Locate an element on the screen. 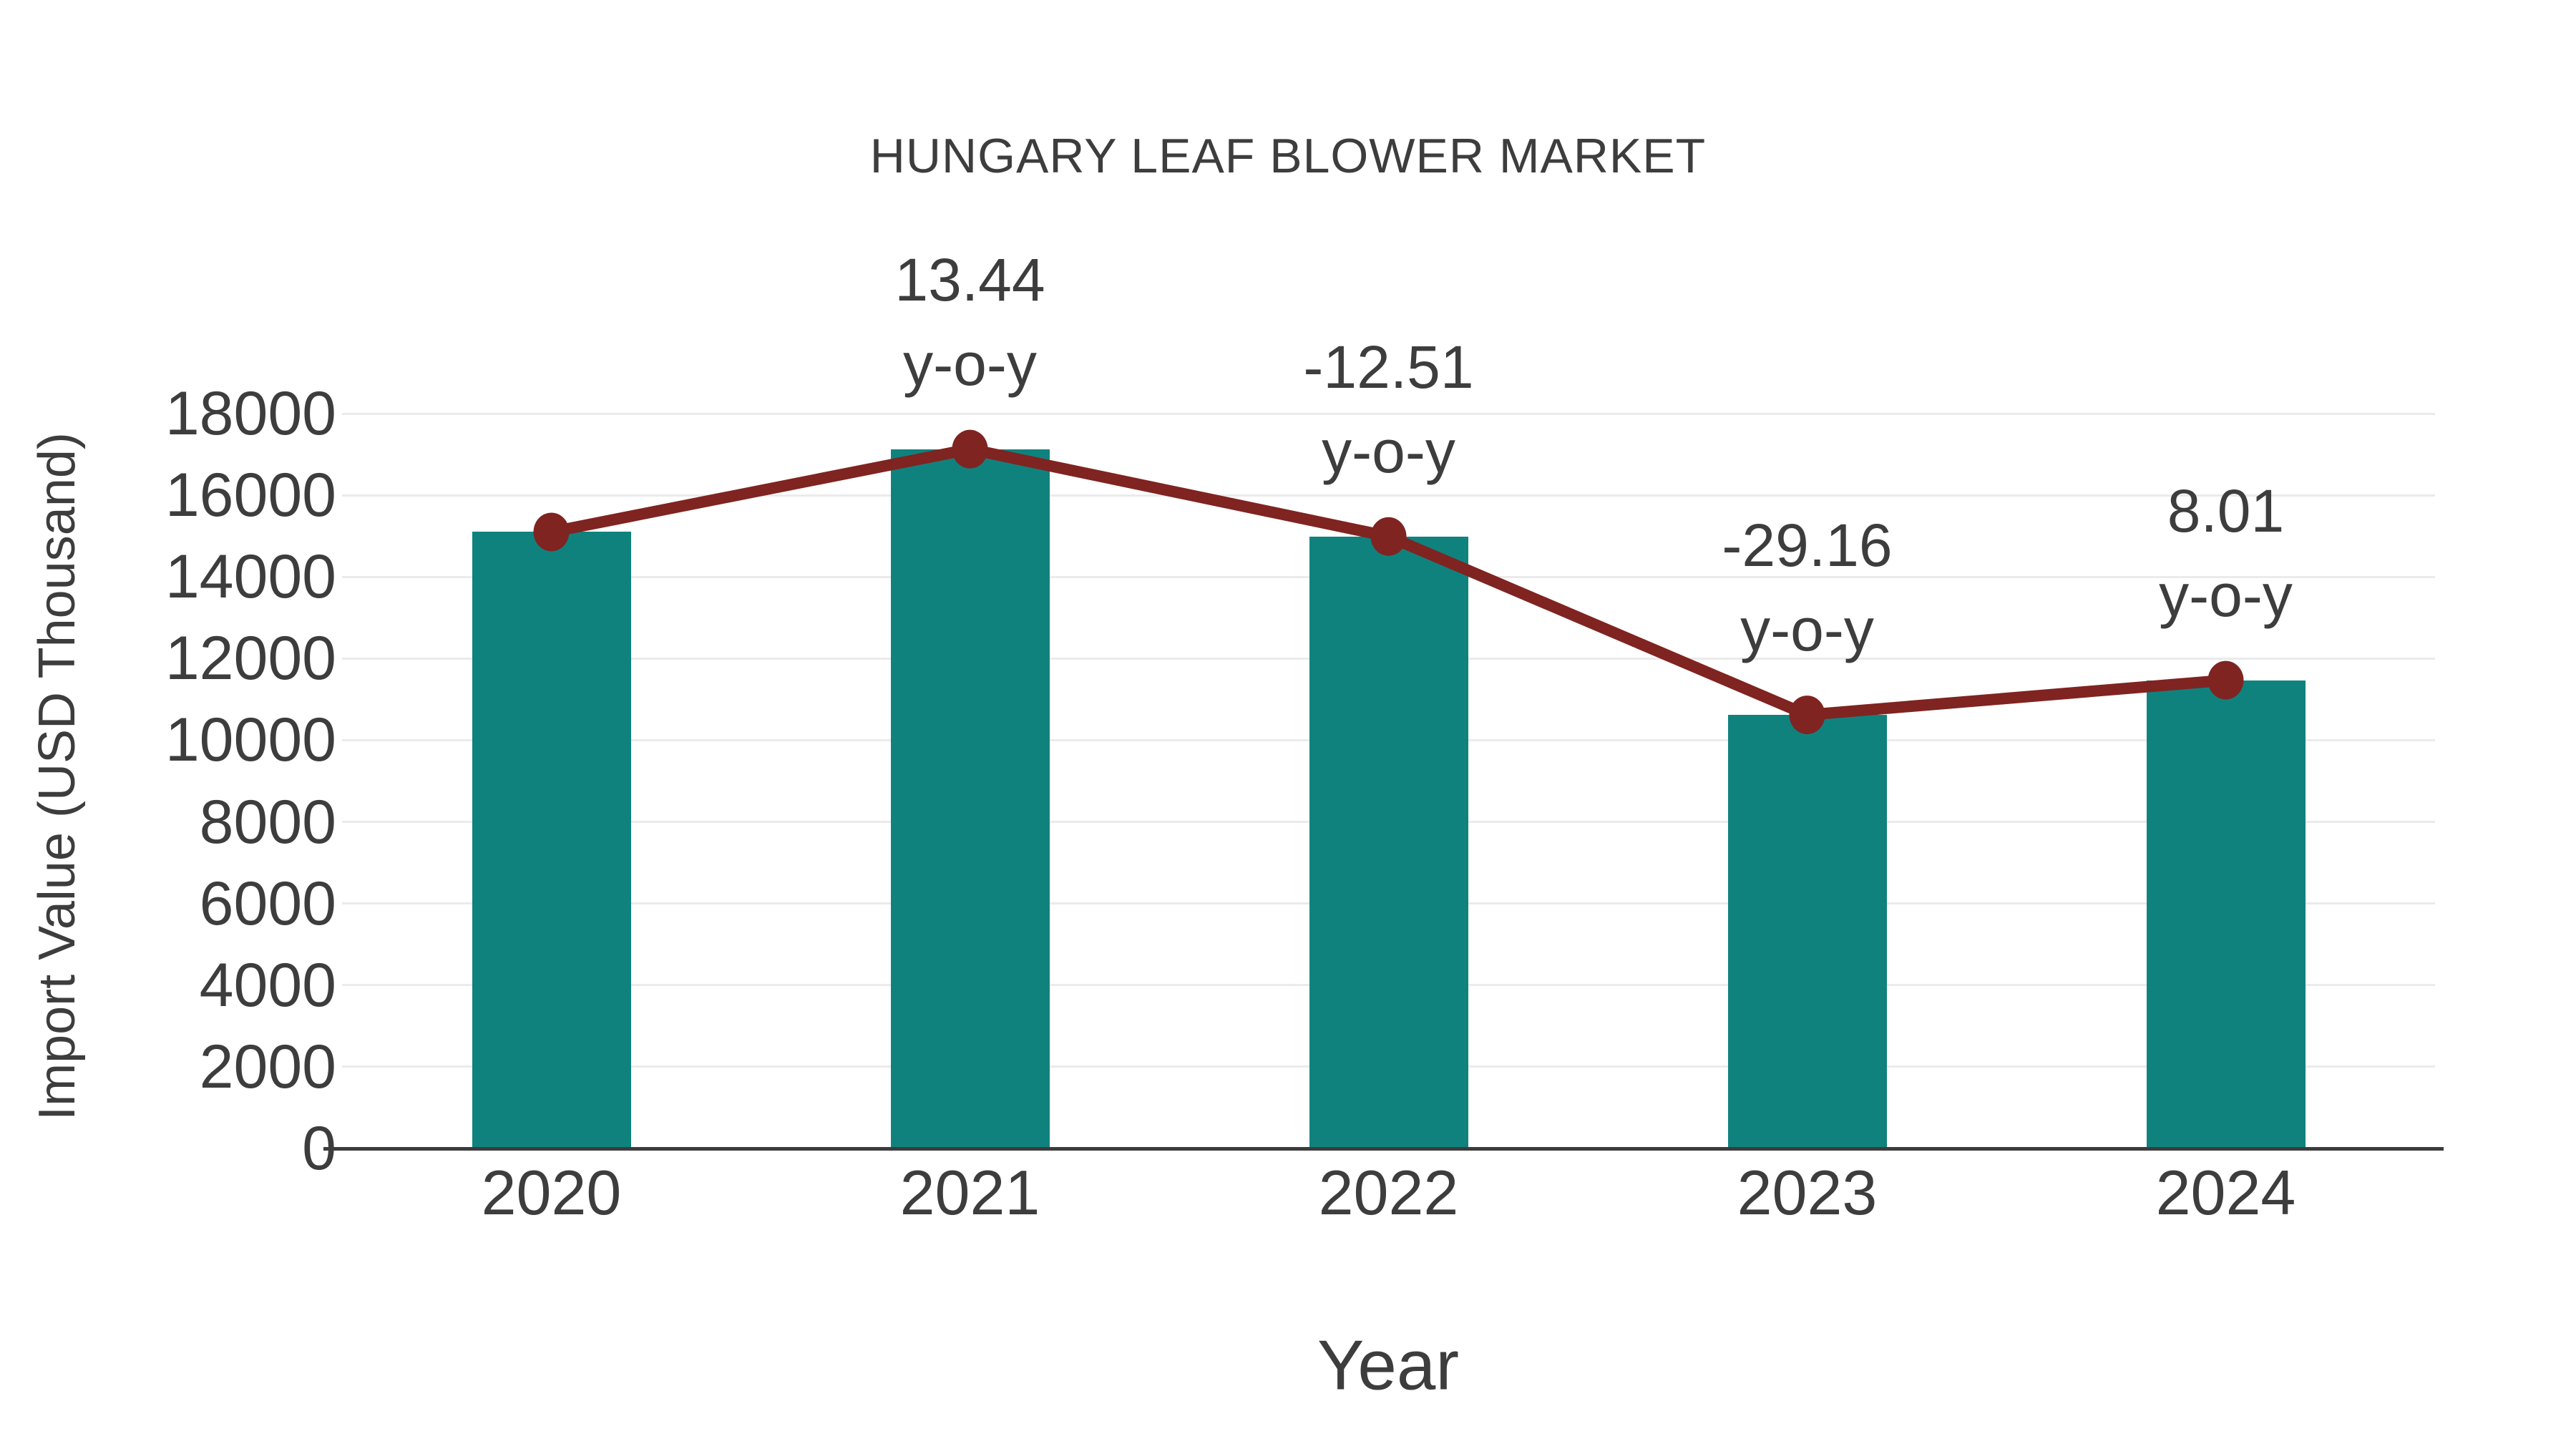 Image resolution: width=2576 pixels, height=1449 pixels. data-point-marker-2023 is located at coordinates (1807, 715).